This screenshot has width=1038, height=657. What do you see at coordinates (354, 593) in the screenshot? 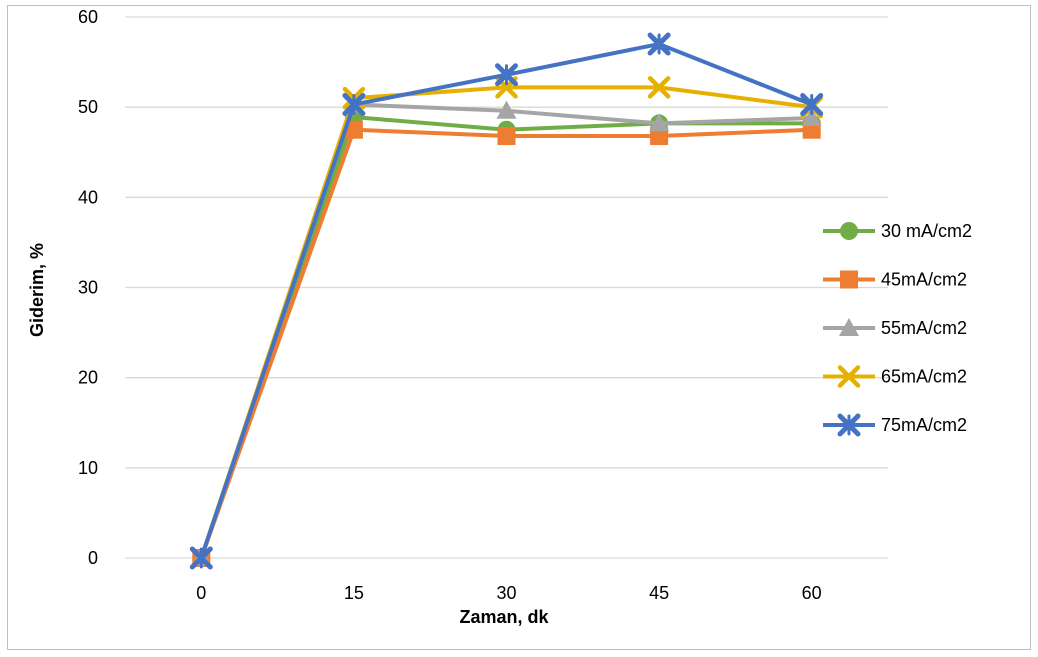
I see `x-tick-label: 15` at bounding box center [354, 593].